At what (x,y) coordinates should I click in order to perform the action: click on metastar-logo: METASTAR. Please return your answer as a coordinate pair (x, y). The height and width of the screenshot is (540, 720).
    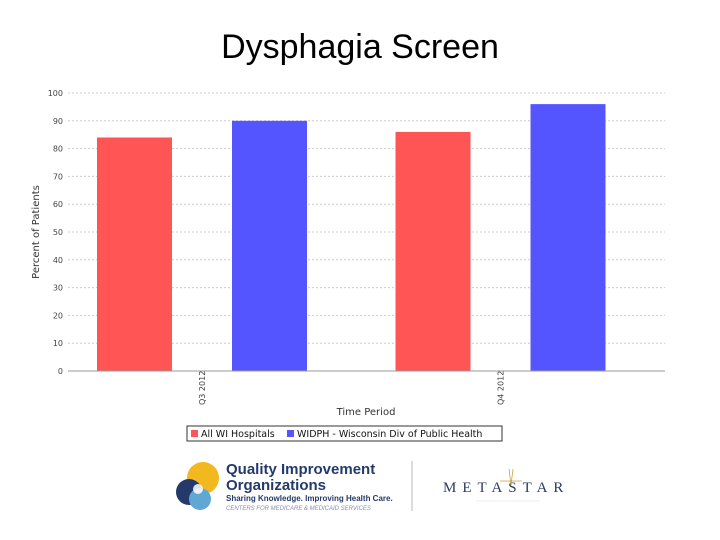
    Looking at the image, I should click on (506, 485).